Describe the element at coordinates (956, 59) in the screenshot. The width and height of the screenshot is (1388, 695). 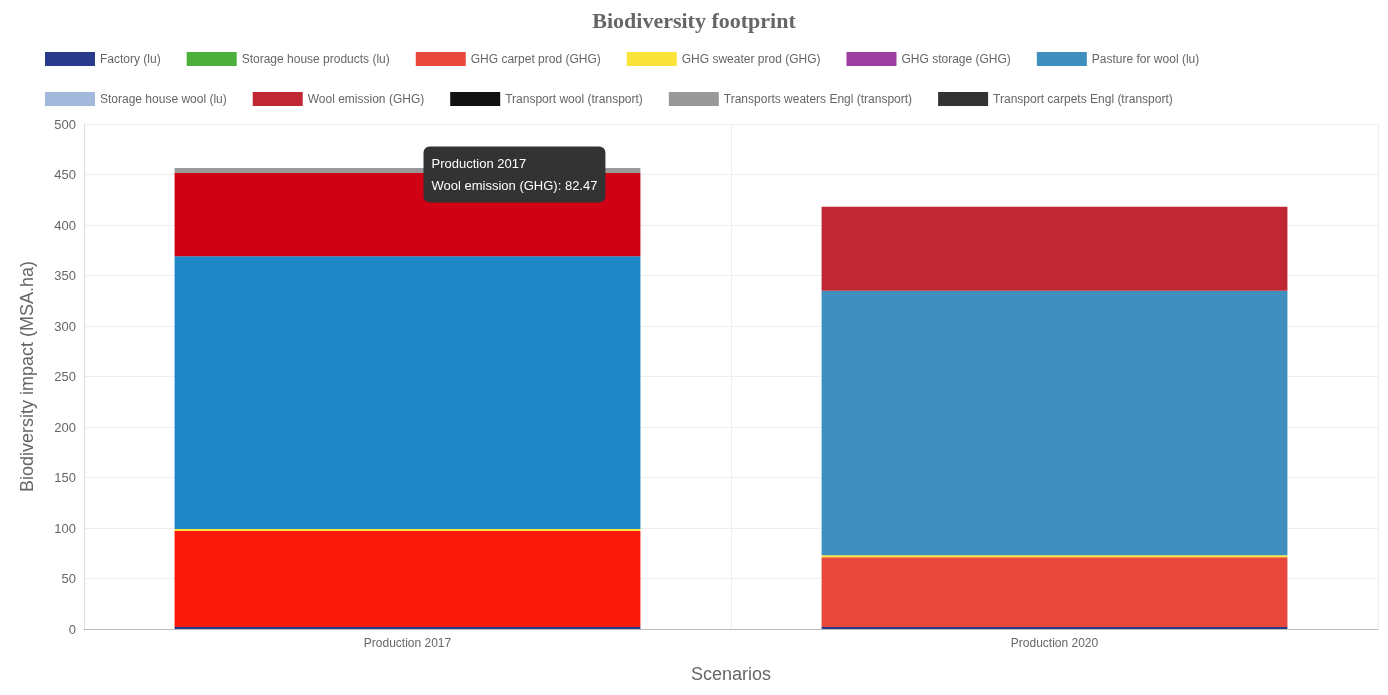
I see `legend-label: GHG storage (GHG)` at that location.